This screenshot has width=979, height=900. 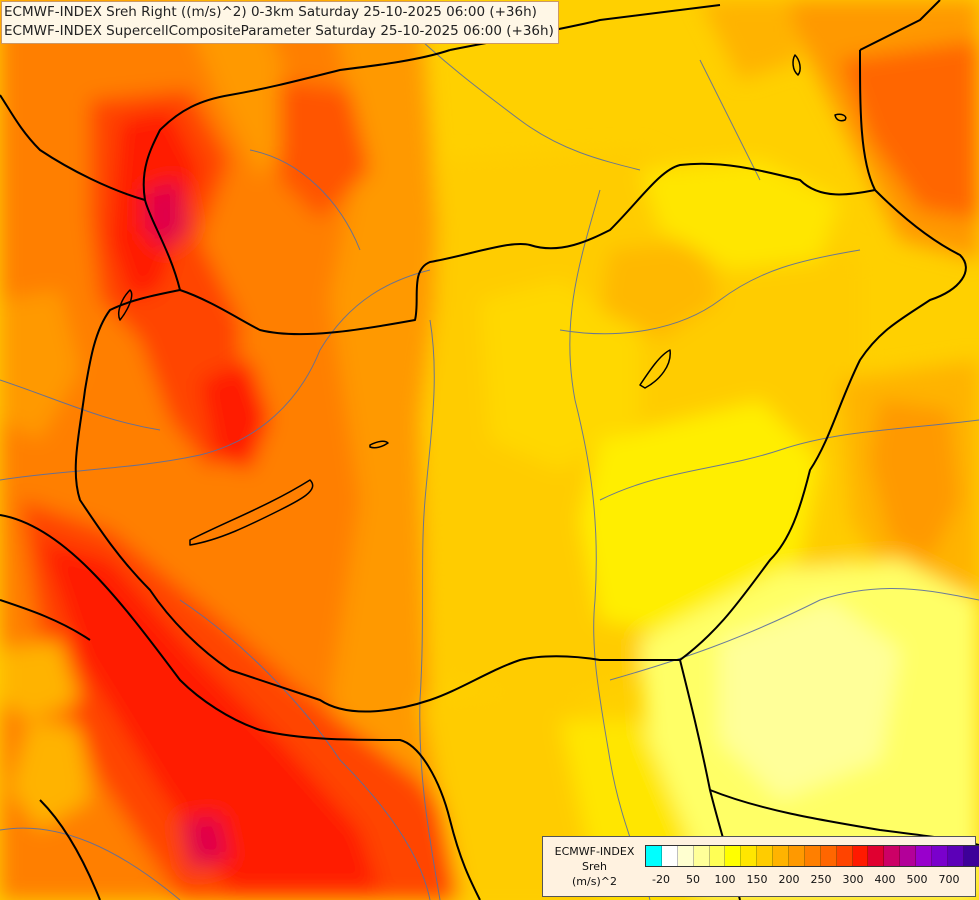 I want to click on legend-ticks: -20 50 100 150 200 250 300 400 500 700, so click(x=810, y=881).